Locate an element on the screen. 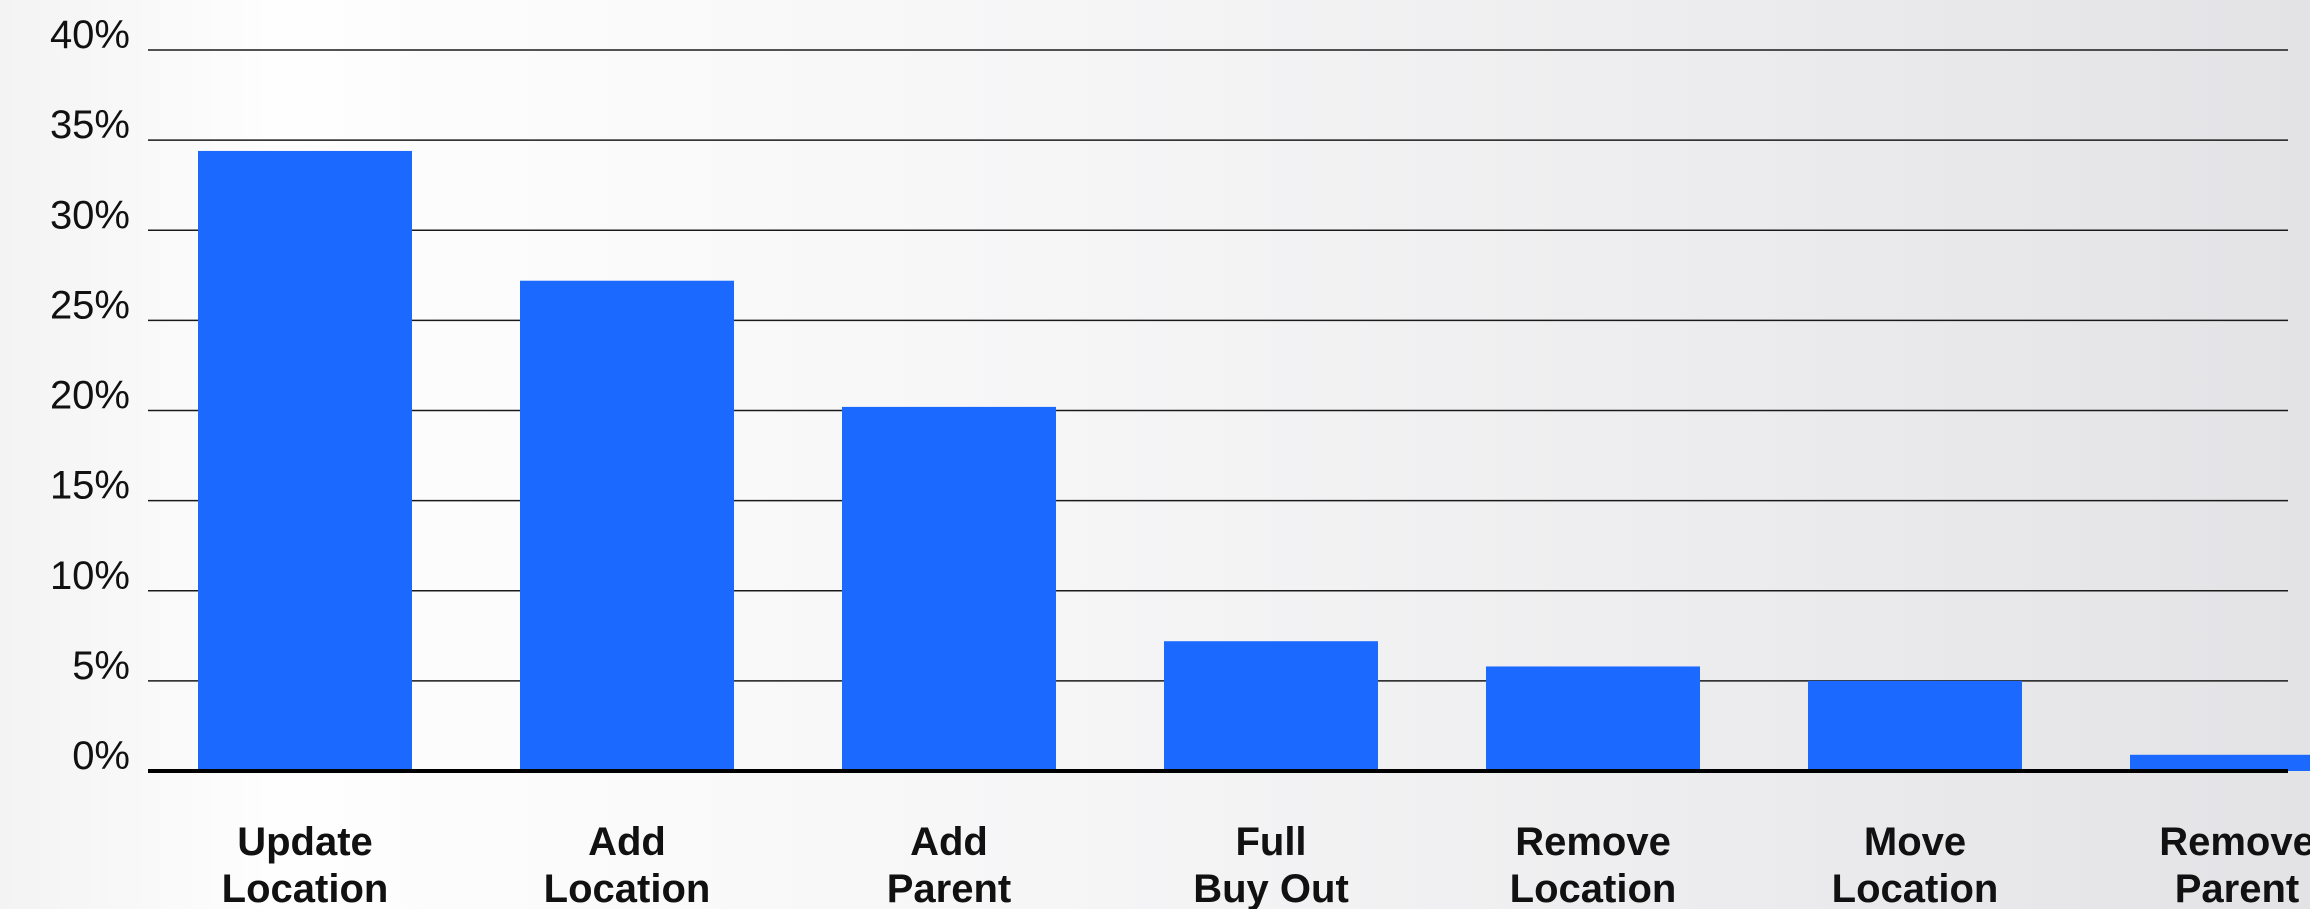 This screenshot has height=909, width=2310. y-tick-label: 20% is located at coordinates (90, 396).